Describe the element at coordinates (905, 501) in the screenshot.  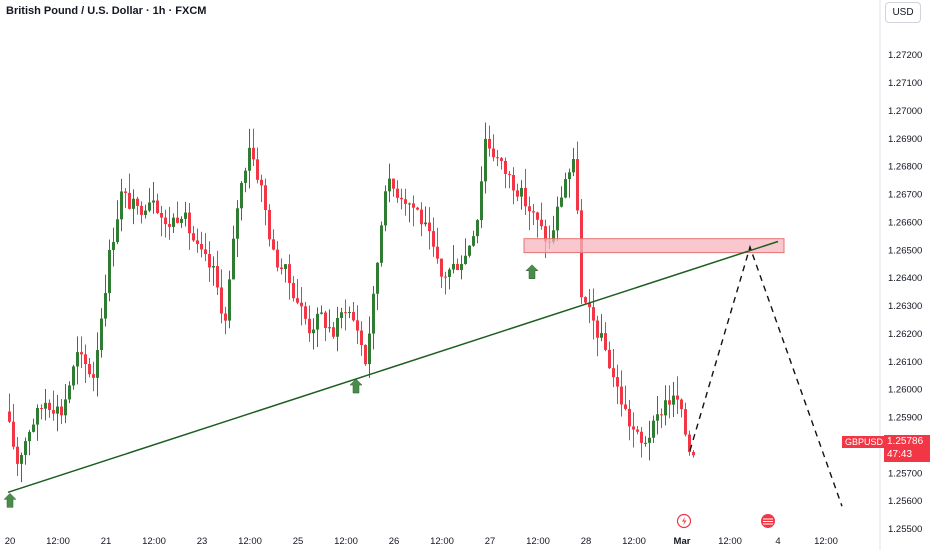
I see `price-tick-label: 1.25600` at that location.